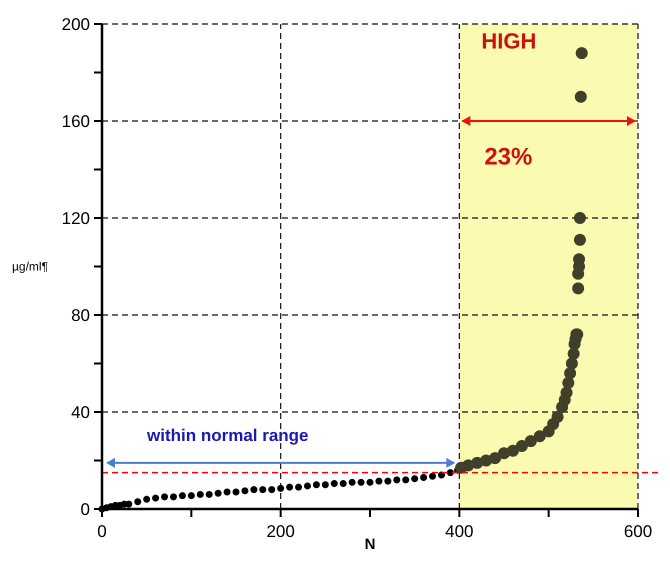 The width and height of the screenshot is (670, 569). I want to click on annotation: HIGH, so click(508, 41).